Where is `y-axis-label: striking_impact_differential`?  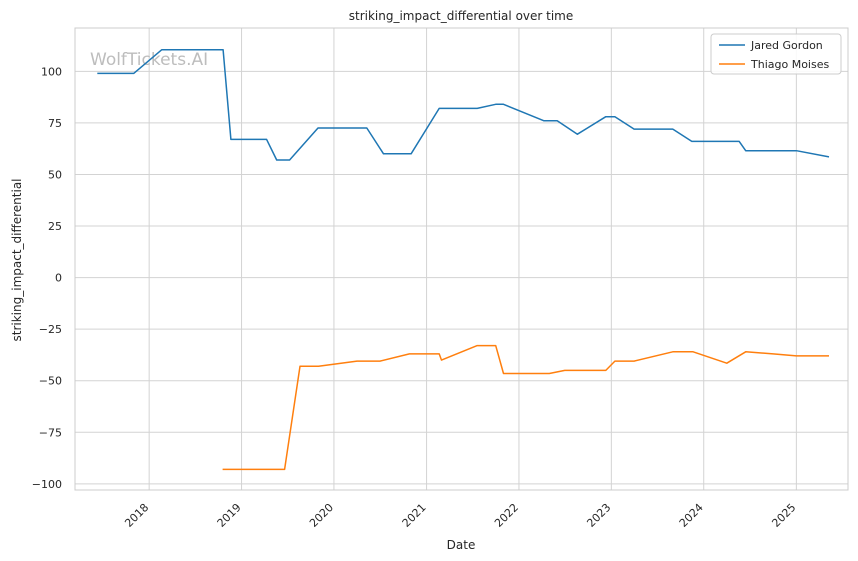
y-axis-label: striking_impact_differential is located at coordinates (17, 259).